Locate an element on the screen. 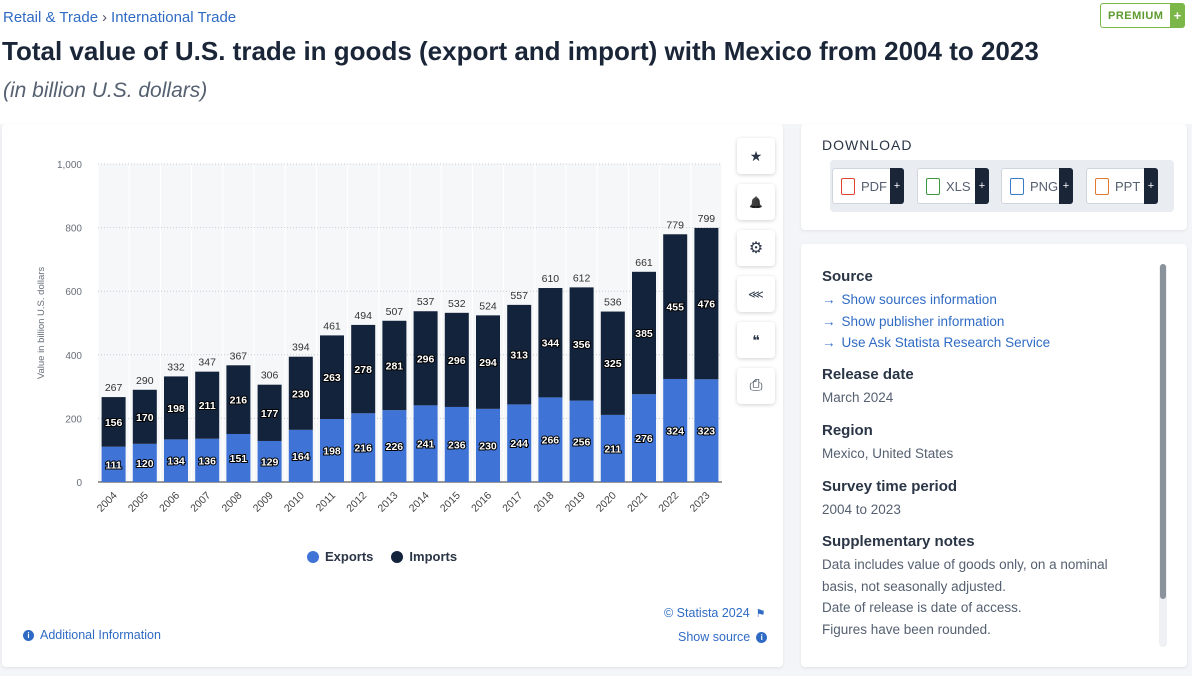  breadcrumb: Retail & Trade › International Trade is located at coordinates (119, 17).